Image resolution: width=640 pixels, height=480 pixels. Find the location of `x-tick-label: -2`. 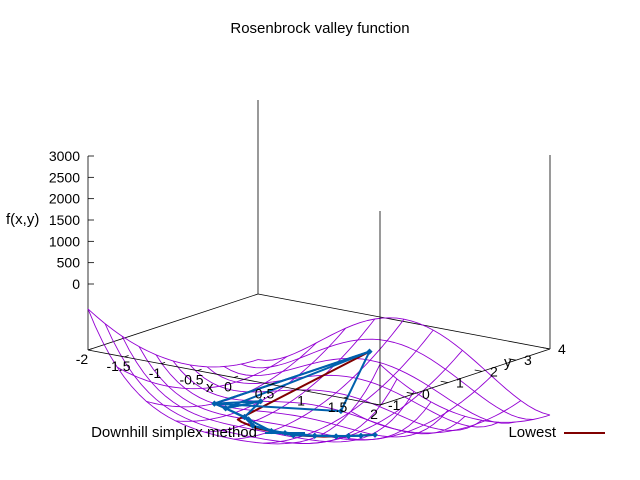

x-tick-label: -2 is located at coordinates (82, 359).